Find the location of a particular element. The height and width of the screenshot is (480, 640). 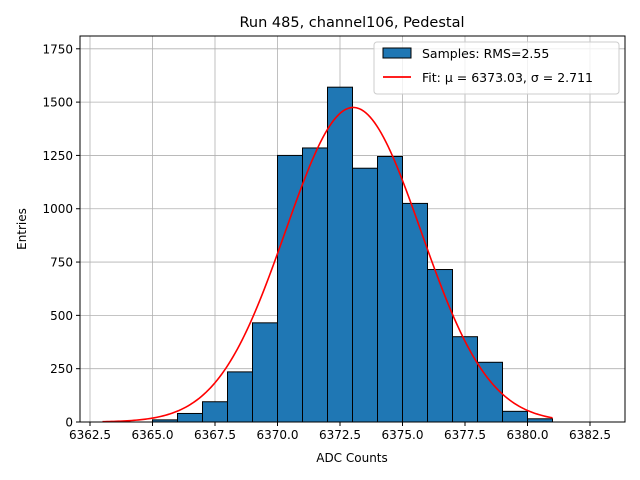

y-tick-label-1: 250 is located at coordinates (61, 369).